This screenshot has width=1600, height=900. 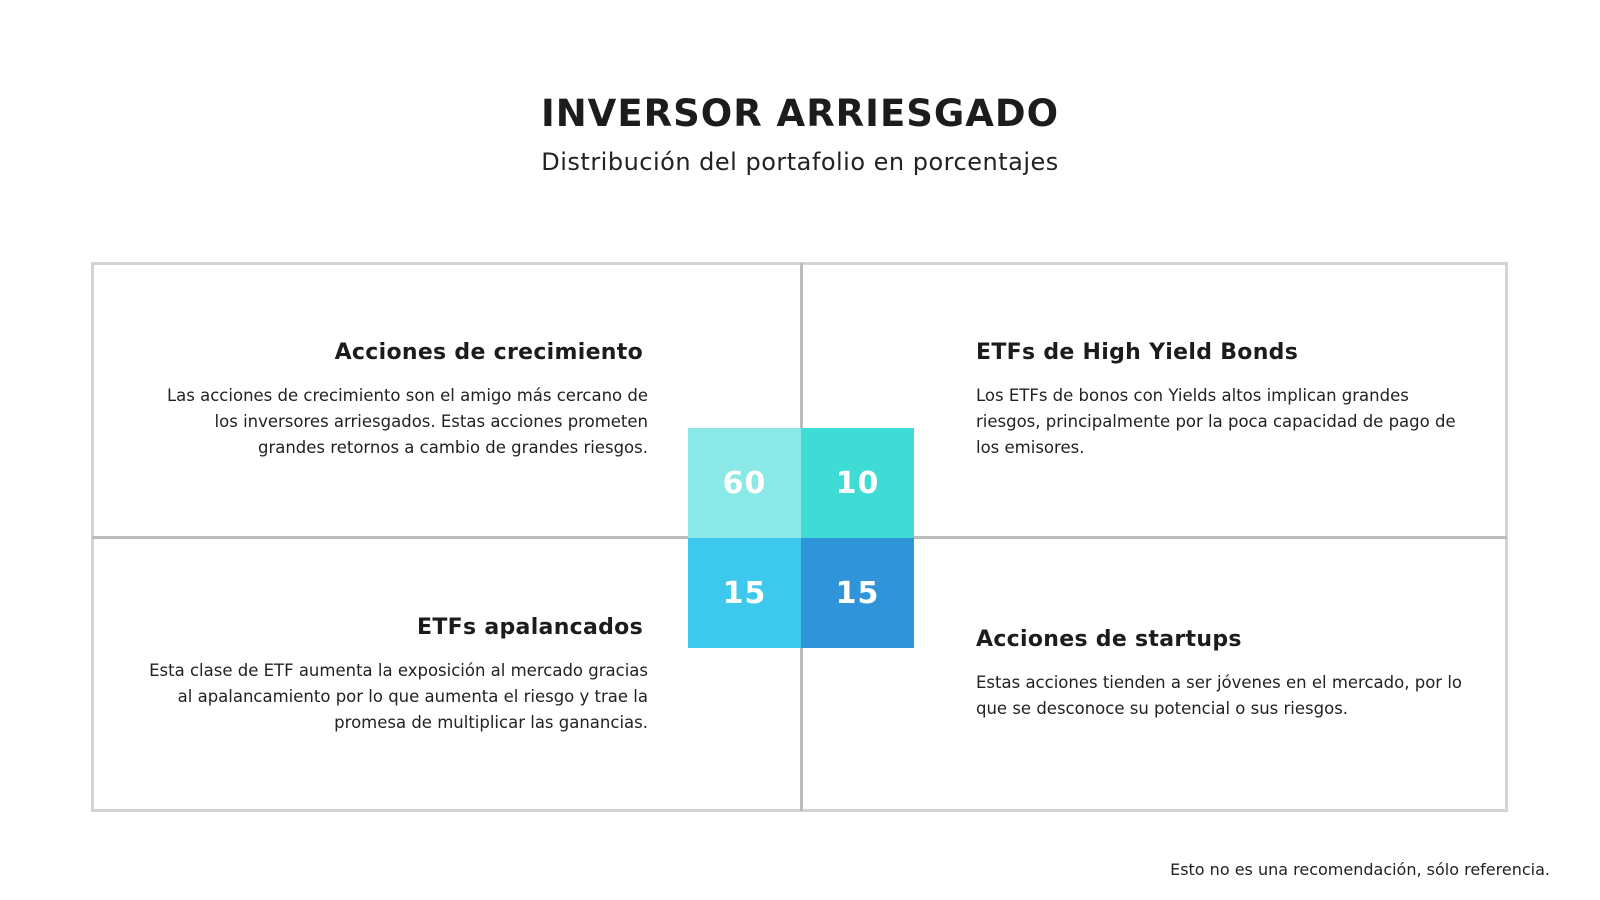 I want to click on page-title: INVERSOR ARRIESGADO, so click(x=800, y=113).